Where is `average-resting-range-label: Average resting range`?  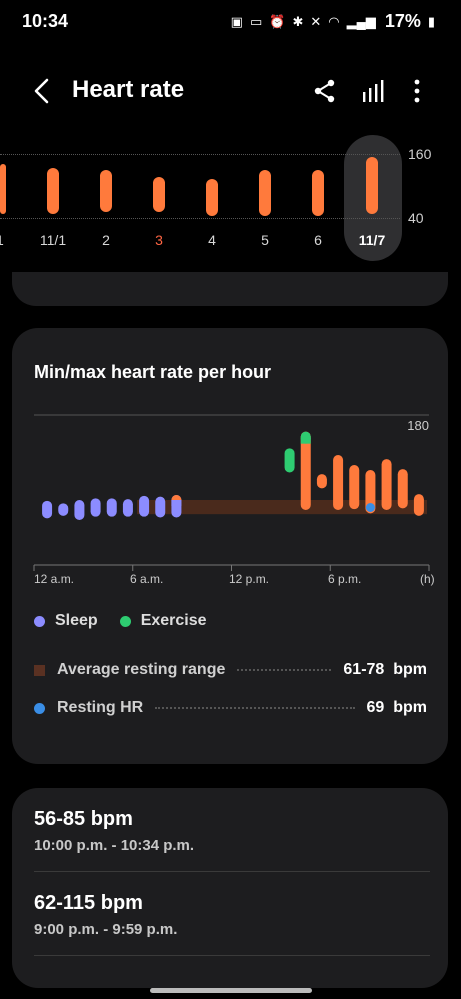
average-resting-range-label: Average resting range is located at coordinates (141, 669).